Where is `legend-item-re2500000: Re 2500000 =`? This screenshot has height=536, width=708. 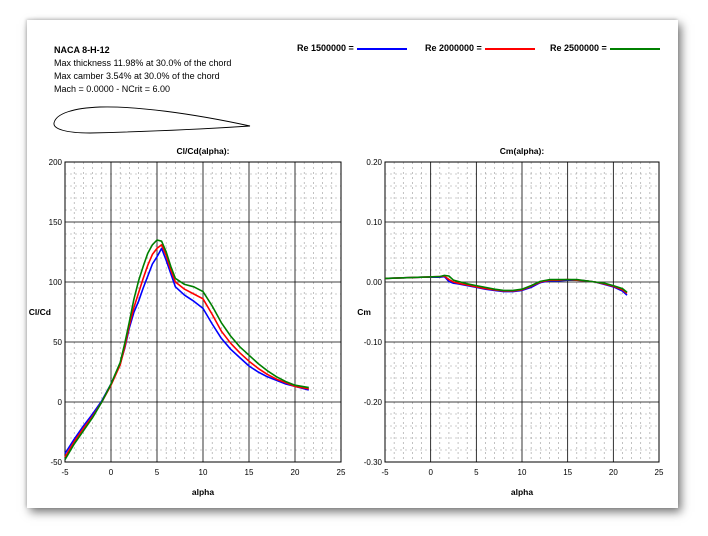
legend-item-re2500000: Re 2500000 = is located at coordinates (605, 48).